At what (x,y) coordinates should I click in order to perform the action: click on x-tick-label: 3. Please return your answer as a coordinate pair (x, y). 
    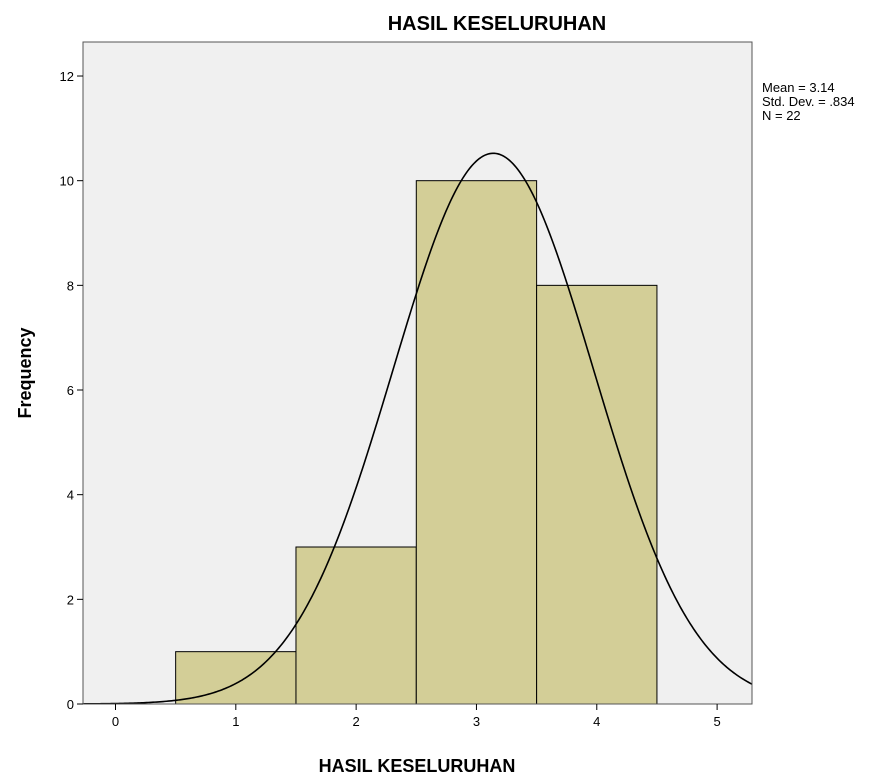
    Looking at the image, I should click on (476, 721).